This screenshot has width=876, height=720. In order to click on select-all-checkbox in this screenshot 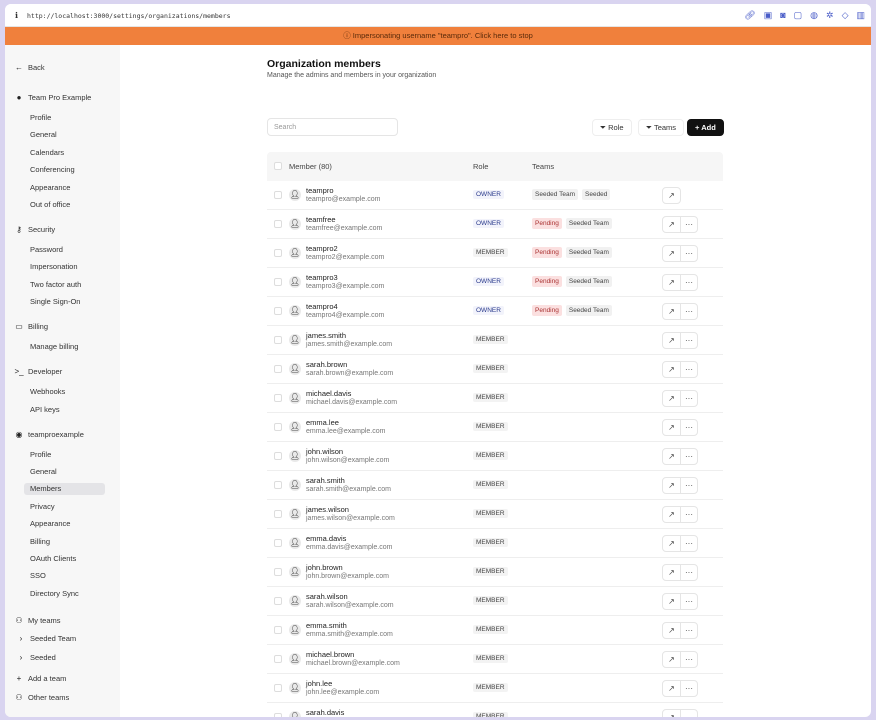, I will do `click(278, 166)`.